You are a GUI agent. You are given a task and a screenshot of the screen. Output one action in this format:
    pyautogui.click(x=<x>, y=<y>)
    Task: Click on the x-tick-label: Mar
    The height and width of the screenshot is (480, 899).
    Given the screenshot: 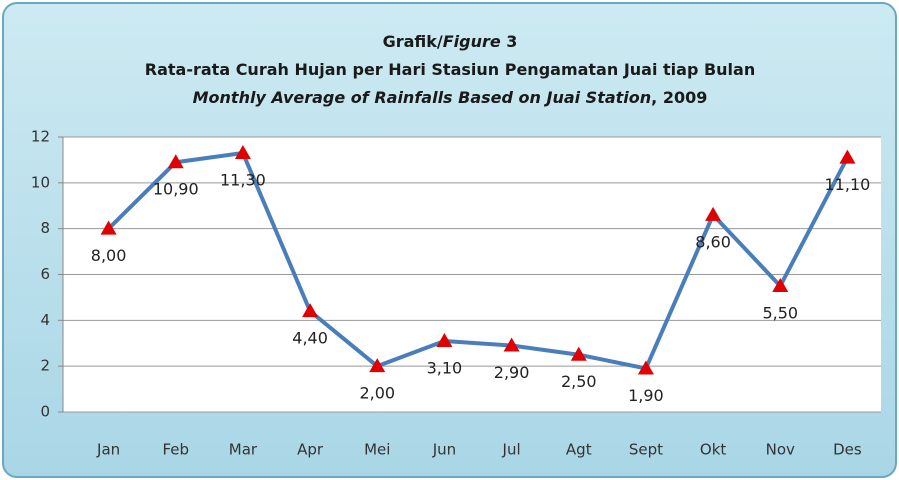 What is the action you would take?
    pyautogui.click(x=243, y=450)
    